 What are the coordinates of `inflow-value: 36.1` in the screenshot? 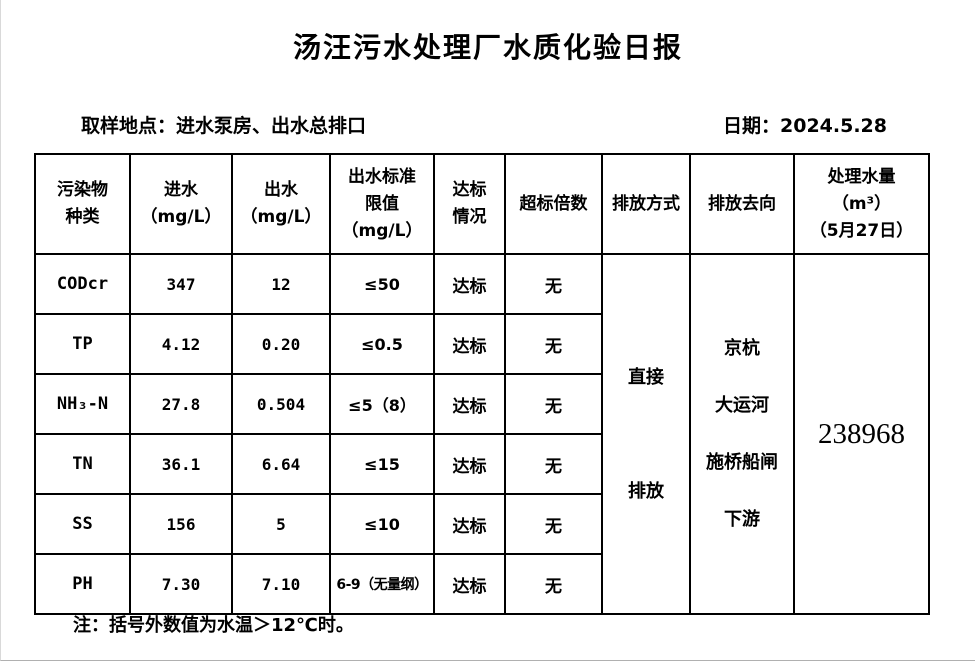 It's located at (181, 464).